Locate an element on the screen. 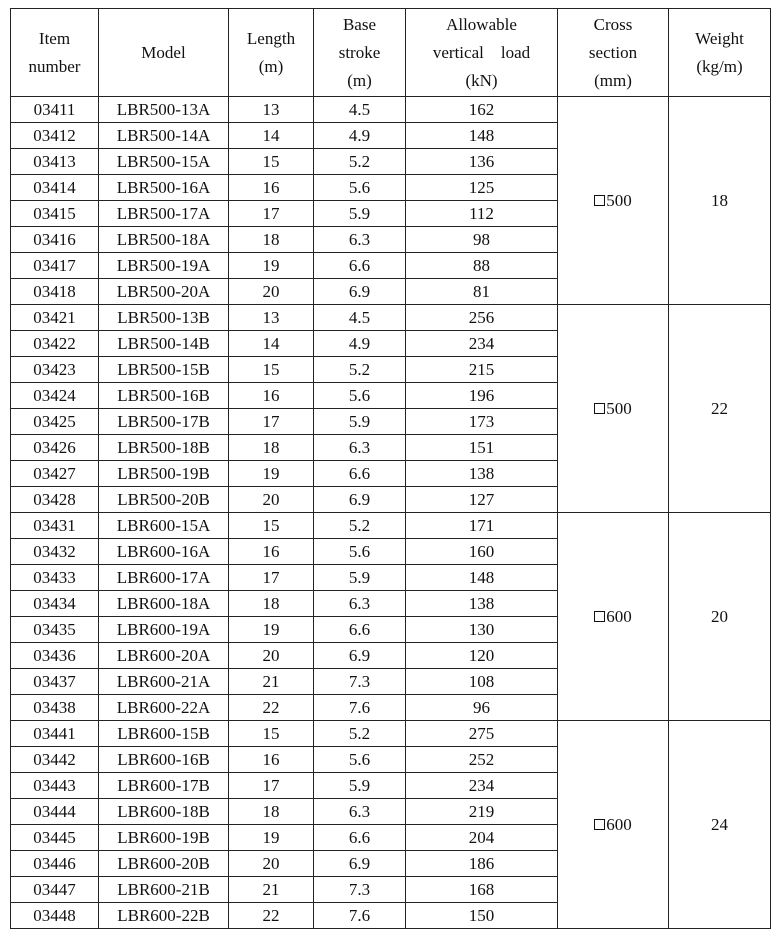 The height and width of the screenshot is (942, 780). header-weight: Weight (kg/m) is located at coordinates (719, 52).